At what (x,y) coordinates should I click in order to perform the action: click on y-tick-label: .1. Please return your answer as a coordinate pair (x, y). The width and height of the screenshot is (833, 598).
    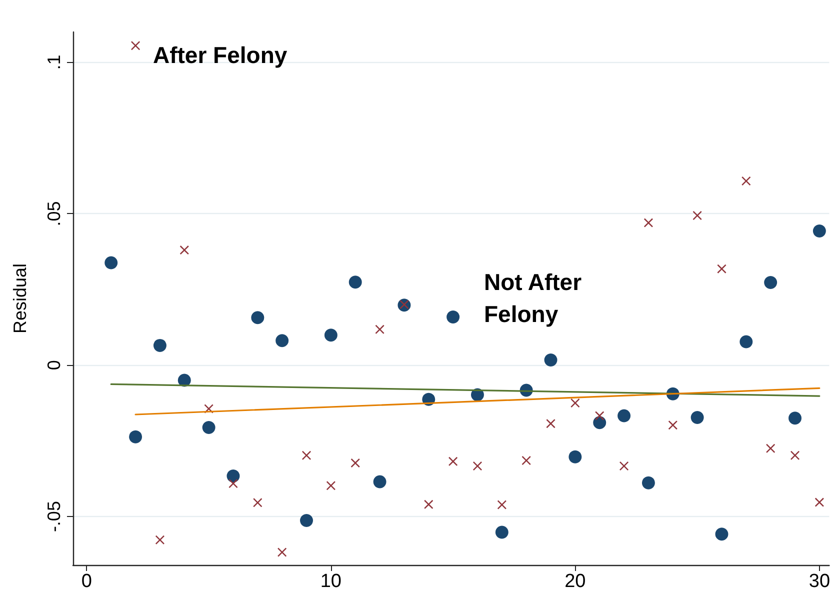
    Looking at the image, I should click on (54, 62).